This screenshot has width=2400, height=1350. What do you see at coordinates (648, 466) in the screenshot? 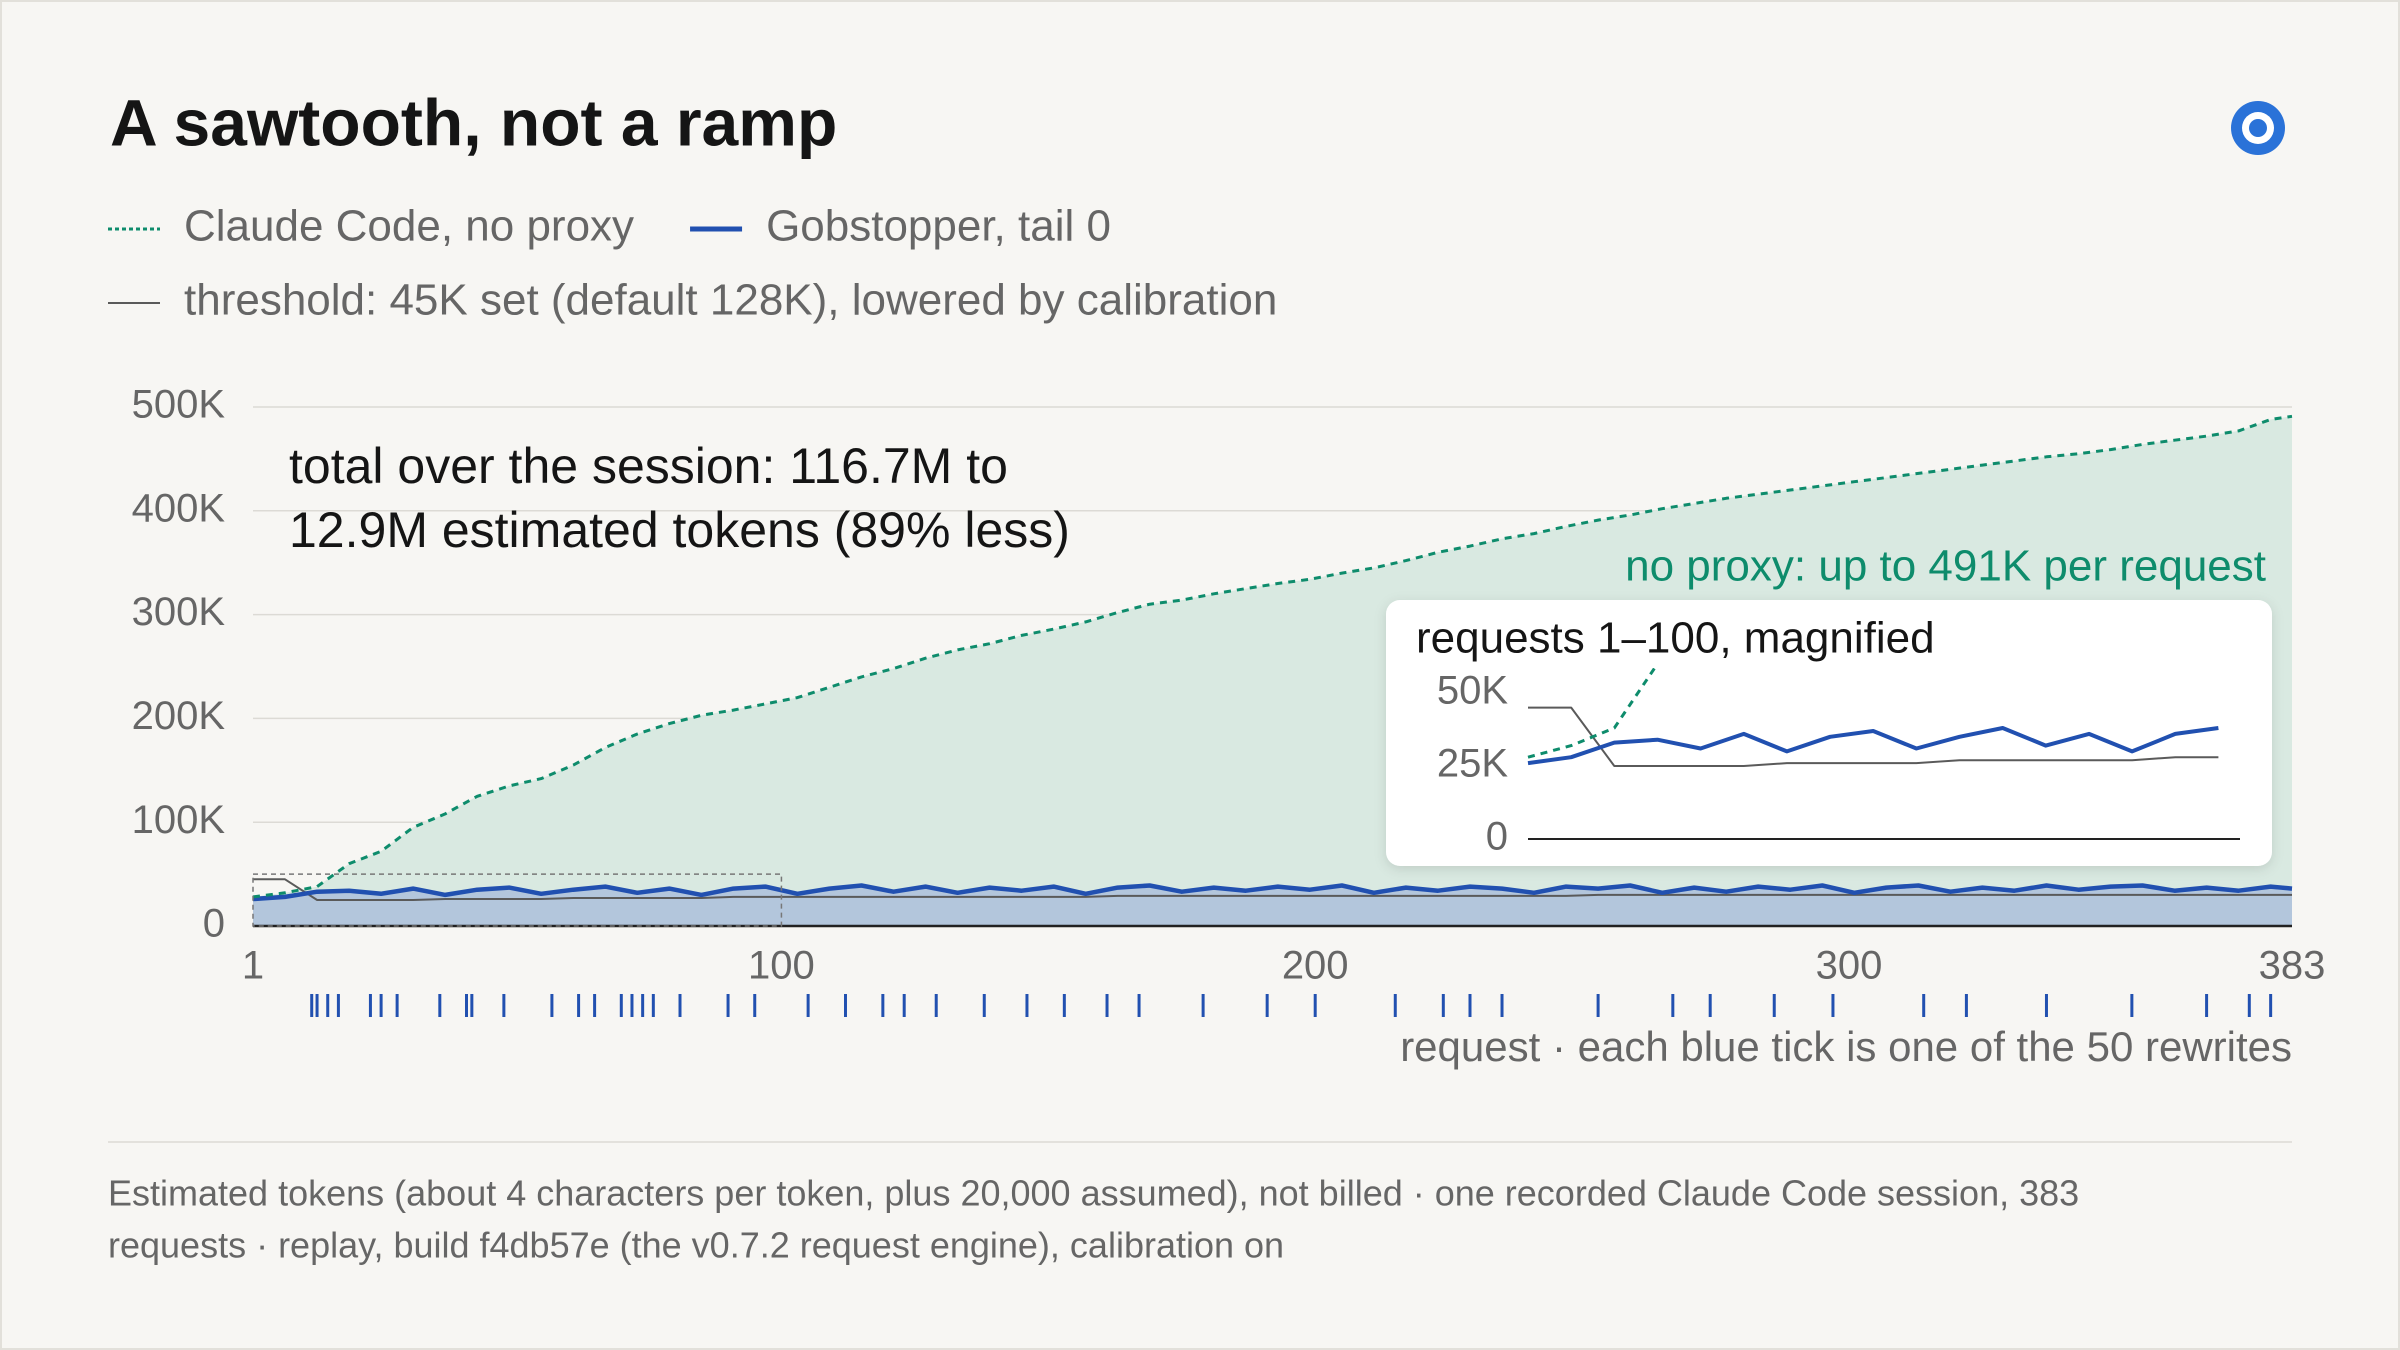
I see `annotation: total over the session: 116.7M to` at bounding box center [648, 466].